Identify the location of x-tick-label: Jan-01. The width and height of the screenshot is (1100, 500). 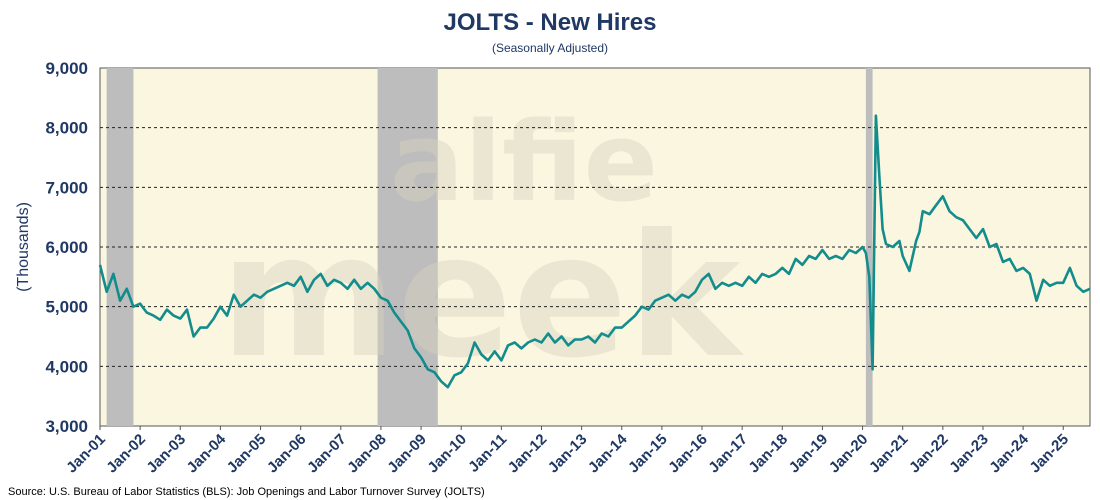
(86, 454).